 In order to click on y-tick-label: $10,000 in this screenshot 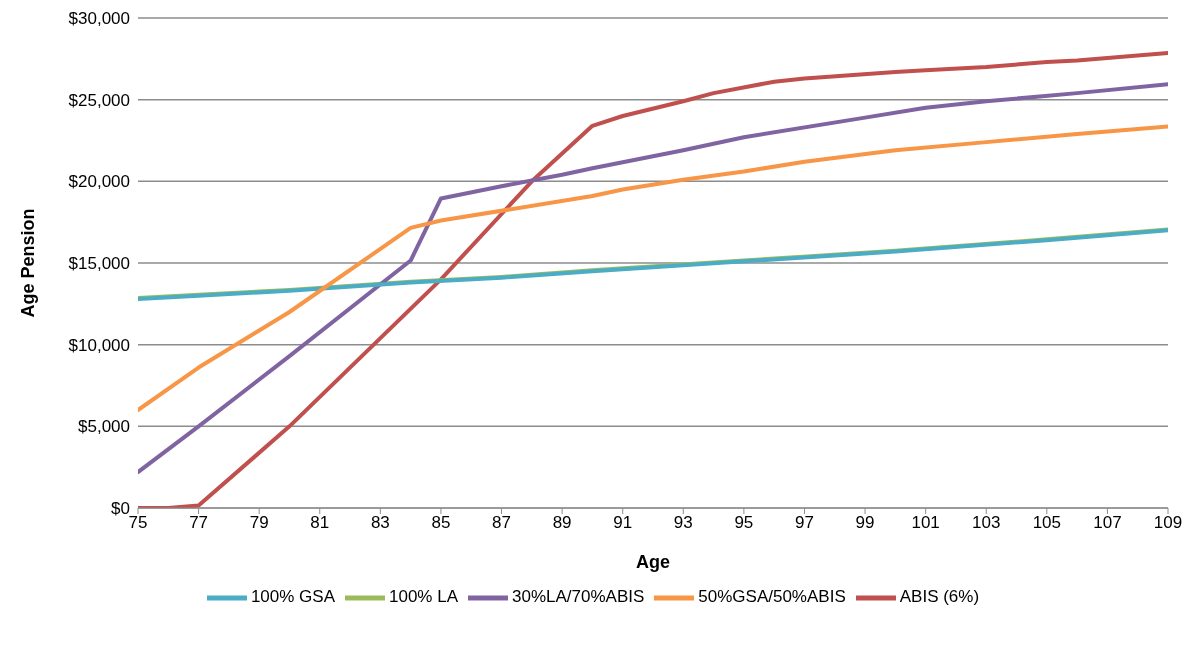, I will do `click(99, 345)`.